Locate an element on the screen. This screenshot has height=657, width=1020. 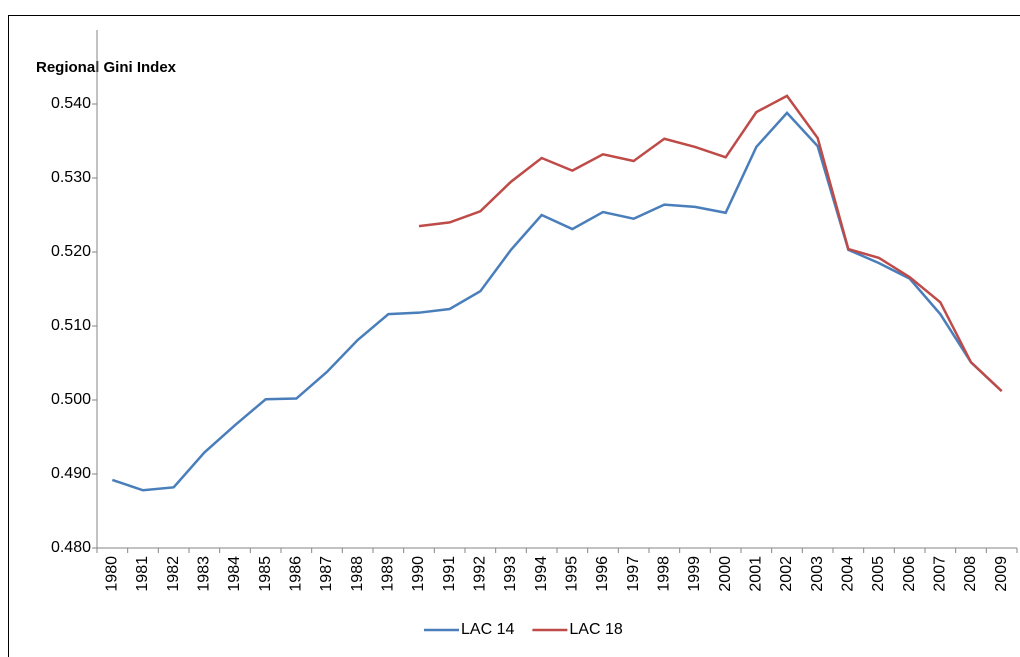
x-tick-label: 2003 is located at coordinates (817, 574).